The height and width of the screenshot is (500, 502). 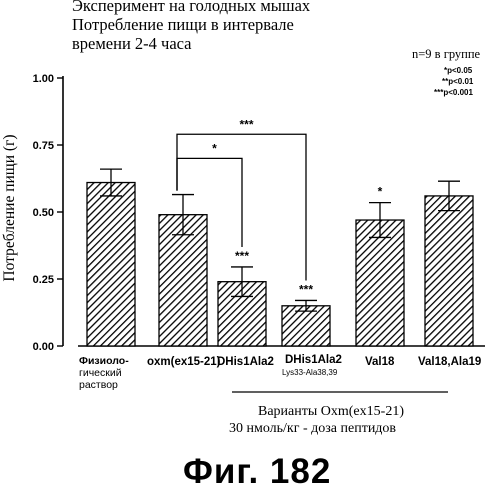 What do you see at coordinates (246, 124) in the screenshot?
I see `bracket-label: ***` at bounding box center [246, 124].